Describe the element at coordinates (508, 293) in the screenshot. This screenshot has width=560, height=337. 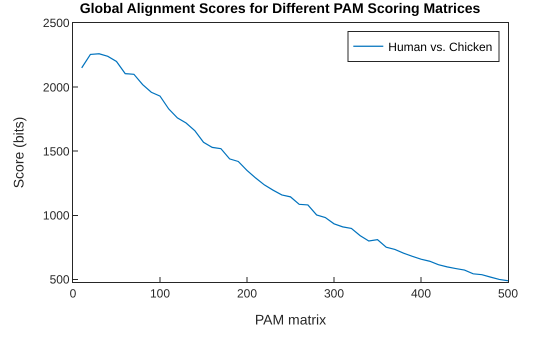
I see `x-tick-label: 500` at that location.